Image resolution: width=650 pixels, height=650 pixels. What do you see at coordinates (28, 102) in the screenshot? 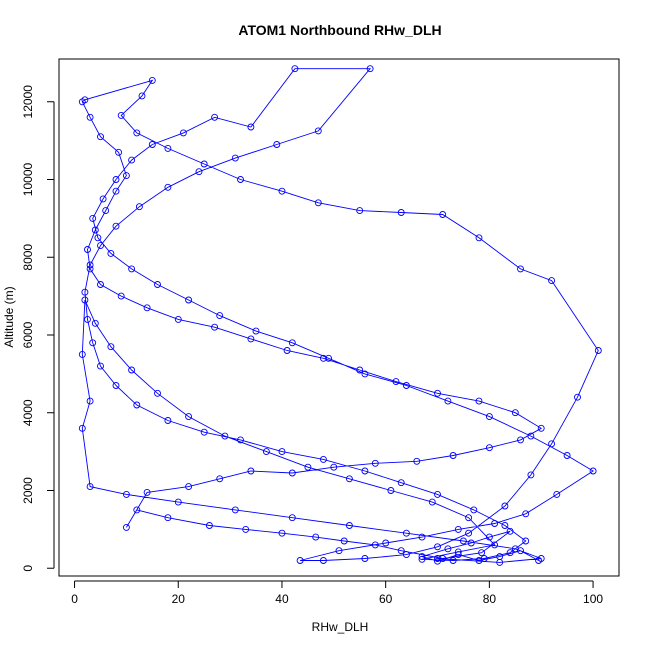
I see `y-tick-label: 12000` at bounding box center [28, 102].